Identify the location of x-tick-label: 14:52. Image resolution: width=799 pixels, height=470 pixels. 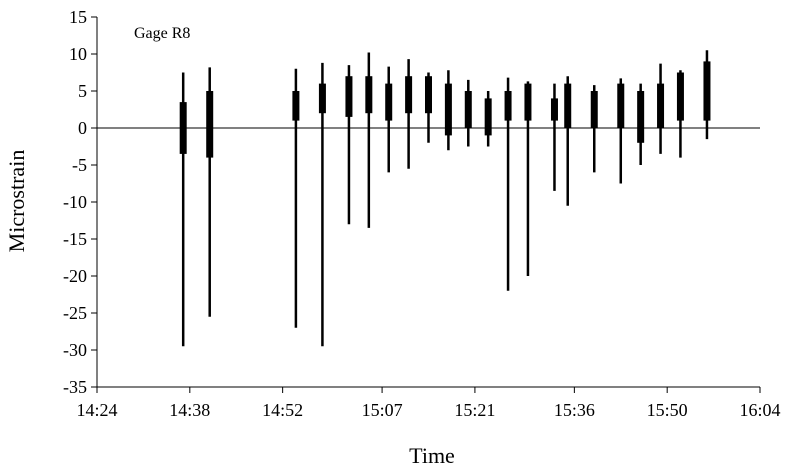
(282, 410).